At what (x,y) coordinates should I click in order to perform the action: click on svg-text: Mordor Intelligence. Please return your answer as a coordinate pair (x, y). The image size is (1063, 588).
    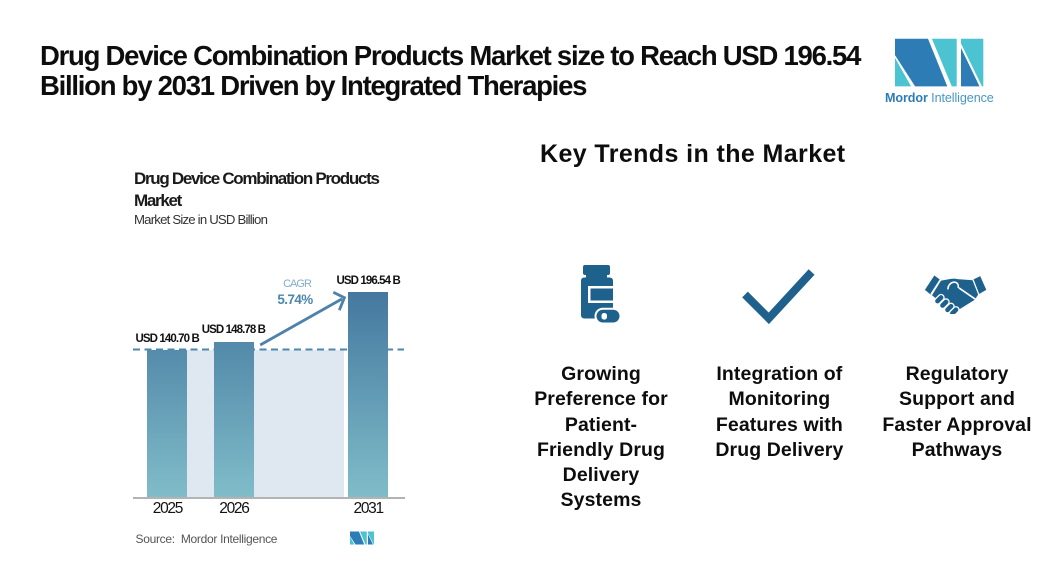
    Looking at the image, I should click on (939, 98).